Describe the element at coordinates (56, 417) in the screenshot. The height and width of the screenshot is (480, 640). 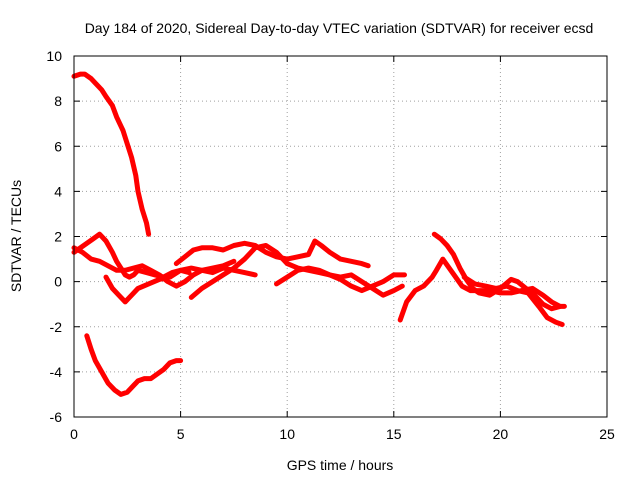
I see `y-tick-label: -6` at that location.